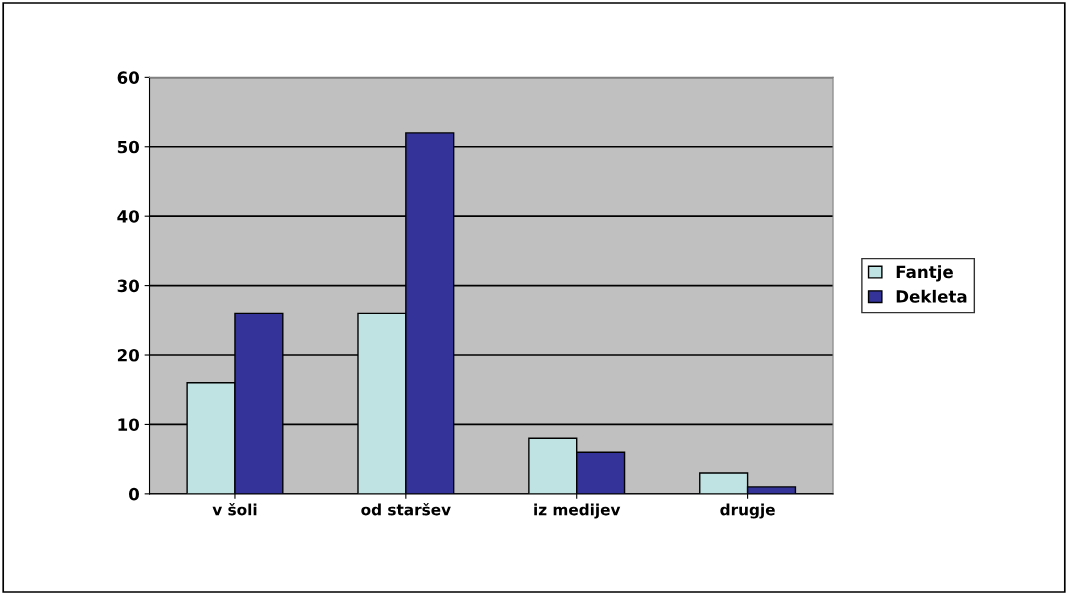 The image size is (1068, 595). I want to click on x-tick-label: iz medijev, so click(577, 511).